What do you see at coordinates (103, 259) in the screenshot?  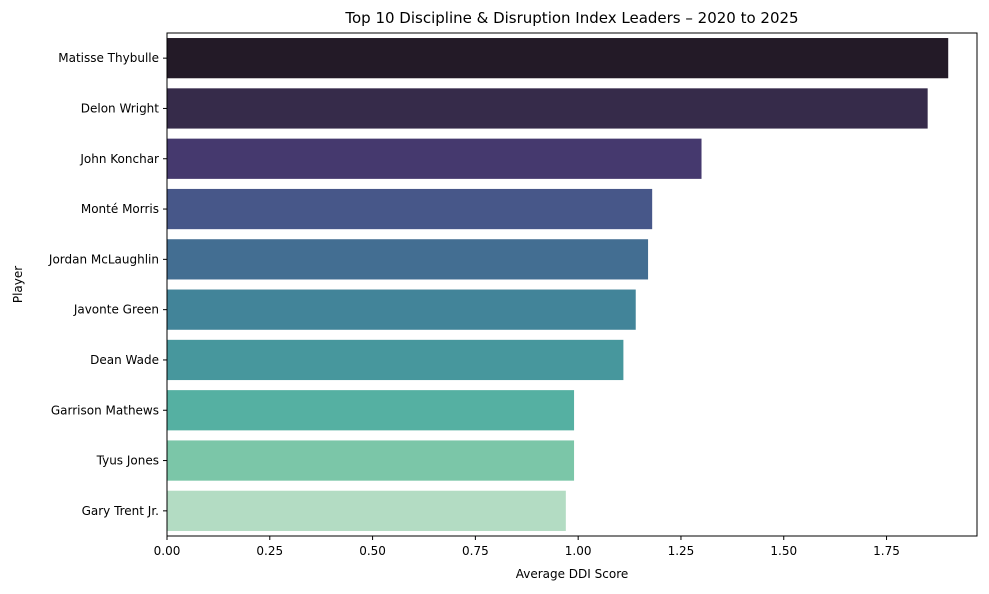 I see `y-tick-label: Jordan McLaughlin` at bounding box center [103, 259].